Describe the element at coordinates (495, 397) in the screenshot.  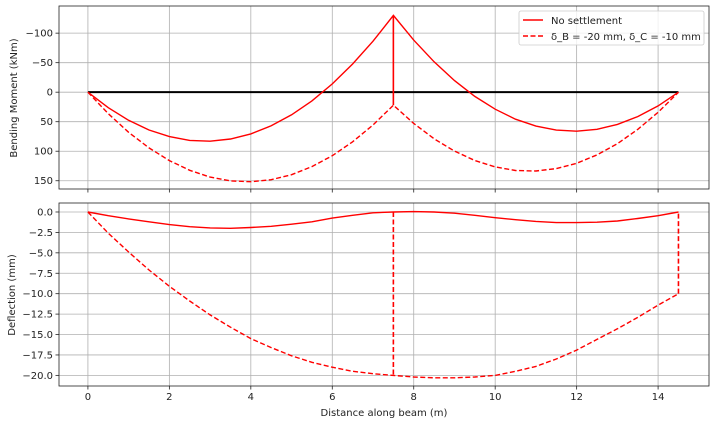
I see `deflection-x-tick-label: 10` at that location.